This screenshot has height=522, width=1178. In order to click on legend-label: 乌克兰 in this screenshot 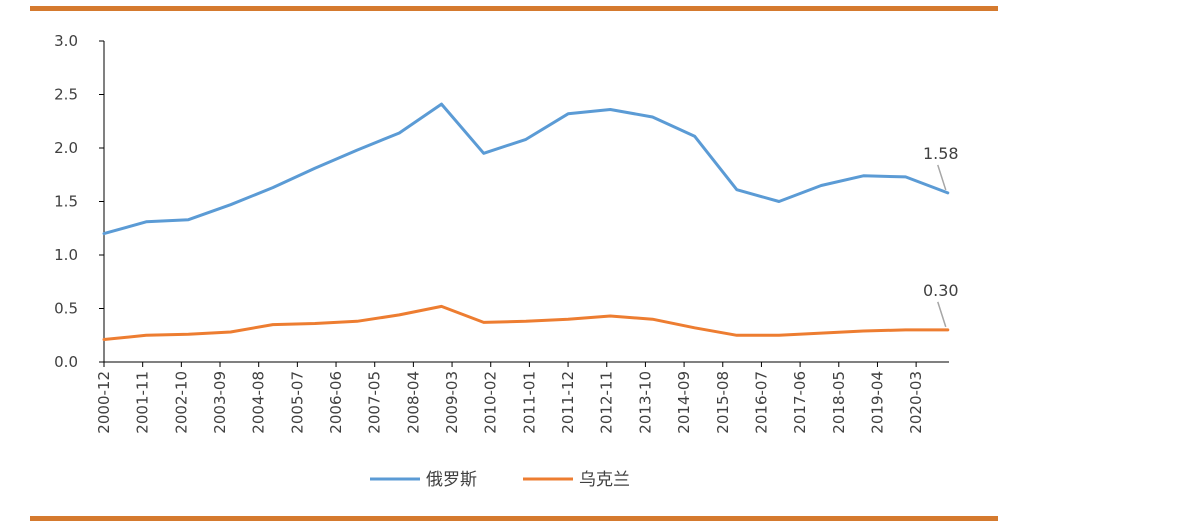, I will do `click(604, 480)`.